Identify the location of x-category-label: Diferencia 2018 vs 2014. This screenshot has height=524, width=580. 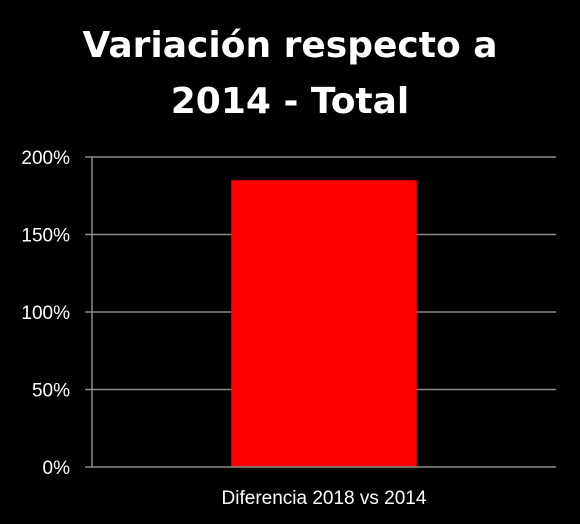
(324, 498).